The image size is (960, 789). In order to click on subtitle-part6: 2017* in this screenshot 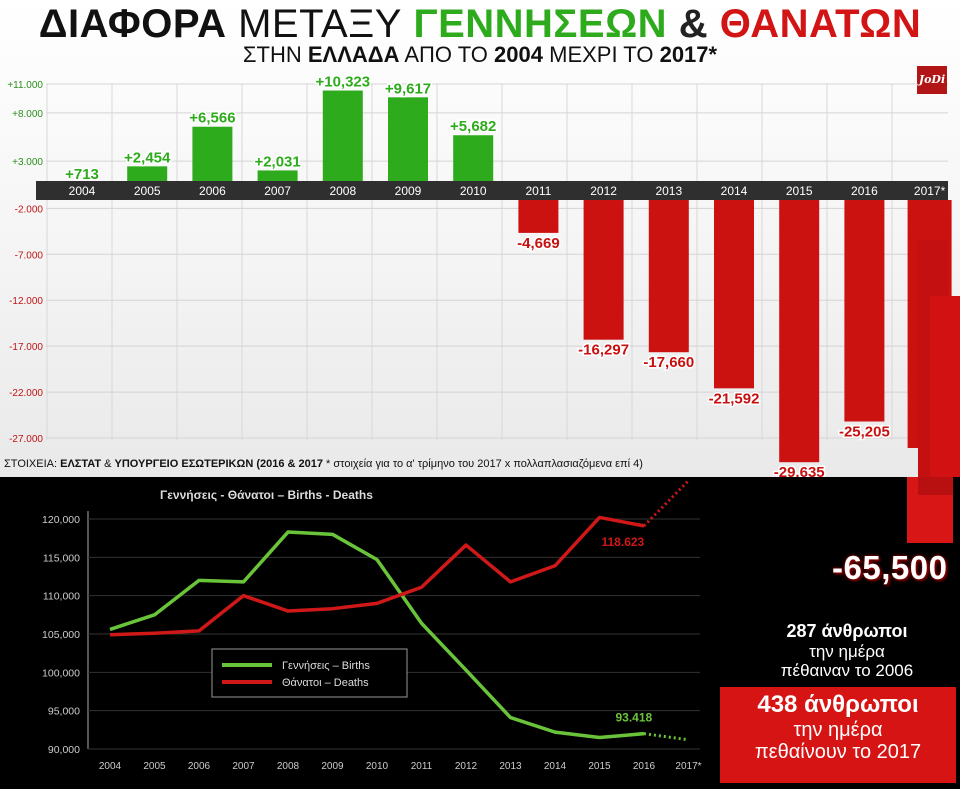, I will do `click(688, 54)`.